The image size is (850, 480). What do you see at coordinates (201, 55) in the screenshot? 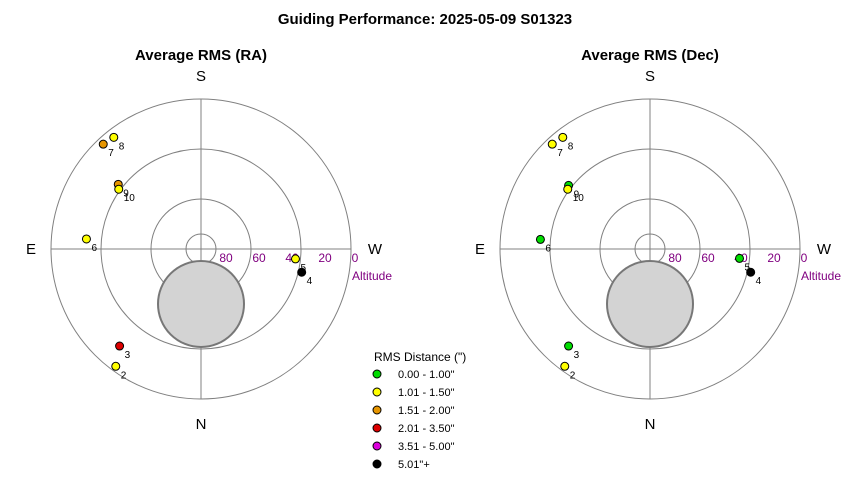
I see `panel-title: Average RMS (RA)` at bounding box center [201, 55].